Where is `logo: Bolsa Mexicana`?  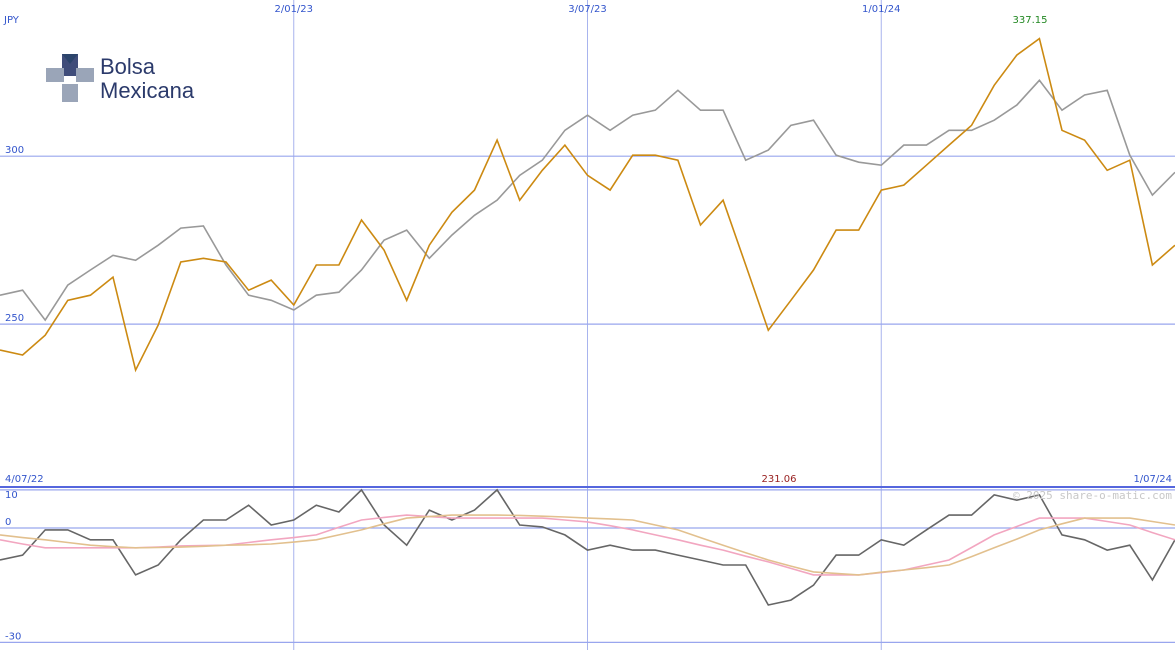
logo: Bolsa Mexicana is located at coordinates (120, 78).